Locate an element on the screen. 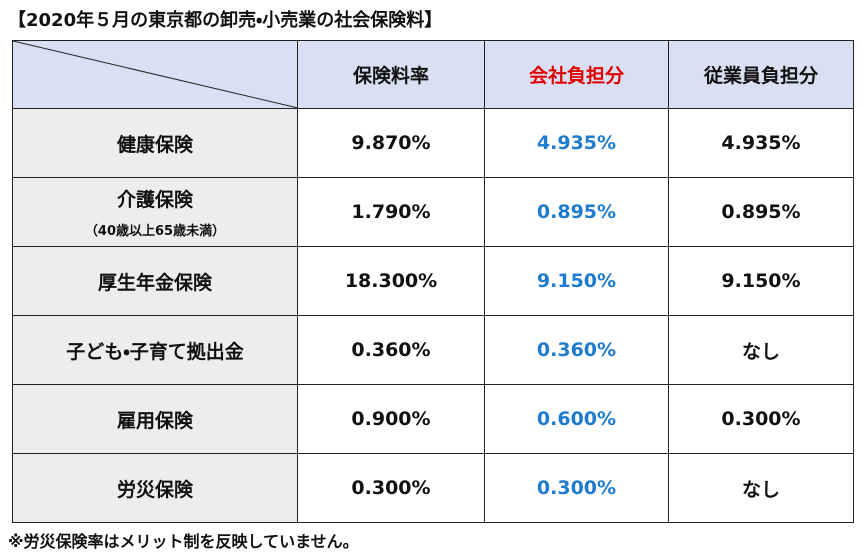  row-label: 厚生年金保険 is located at coordinates (154, 282).